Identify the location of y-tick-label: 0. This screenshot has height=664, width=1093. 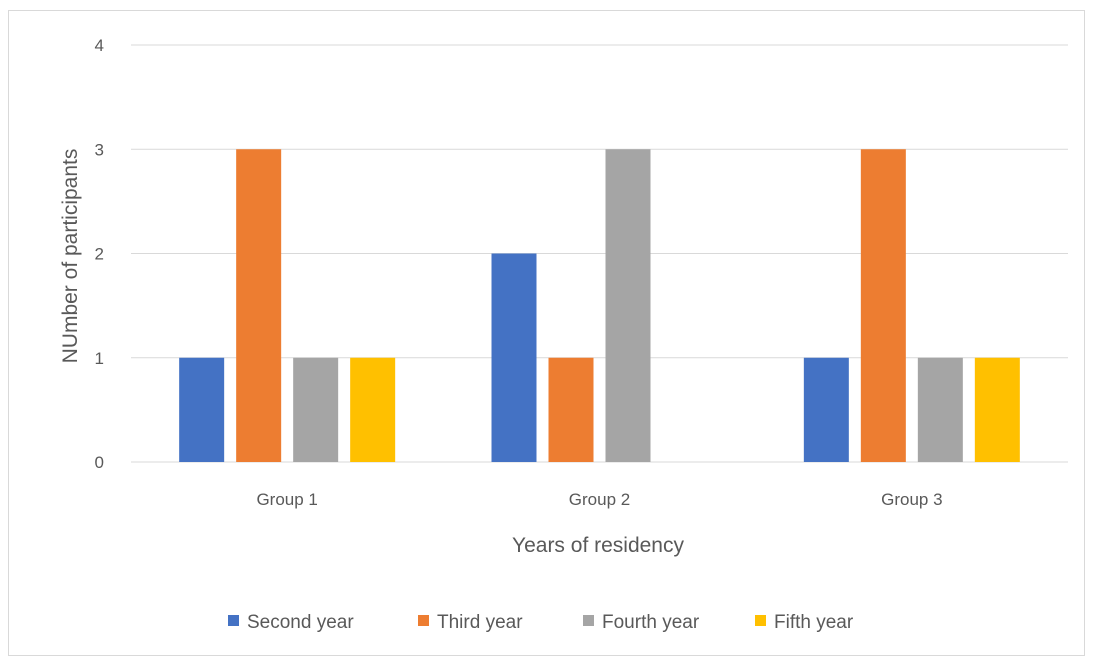
(99, 462).